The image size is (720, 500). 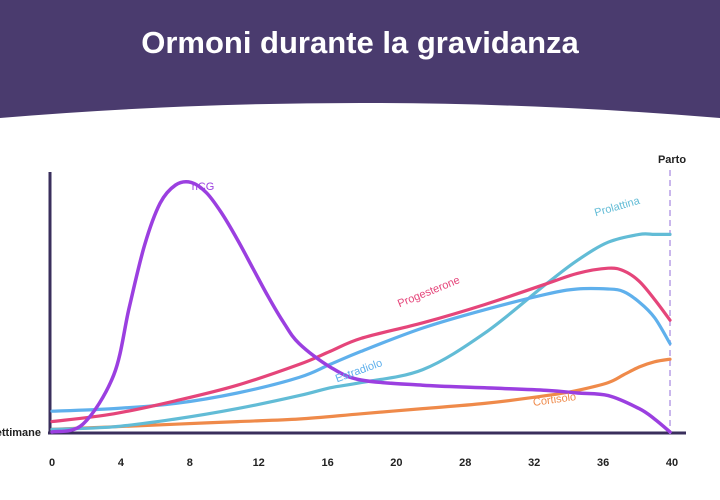 What do you see at coordinates (465, 463) in the screenshot?
I see `x-tick-label: 28` at bounding box center [465, 463].